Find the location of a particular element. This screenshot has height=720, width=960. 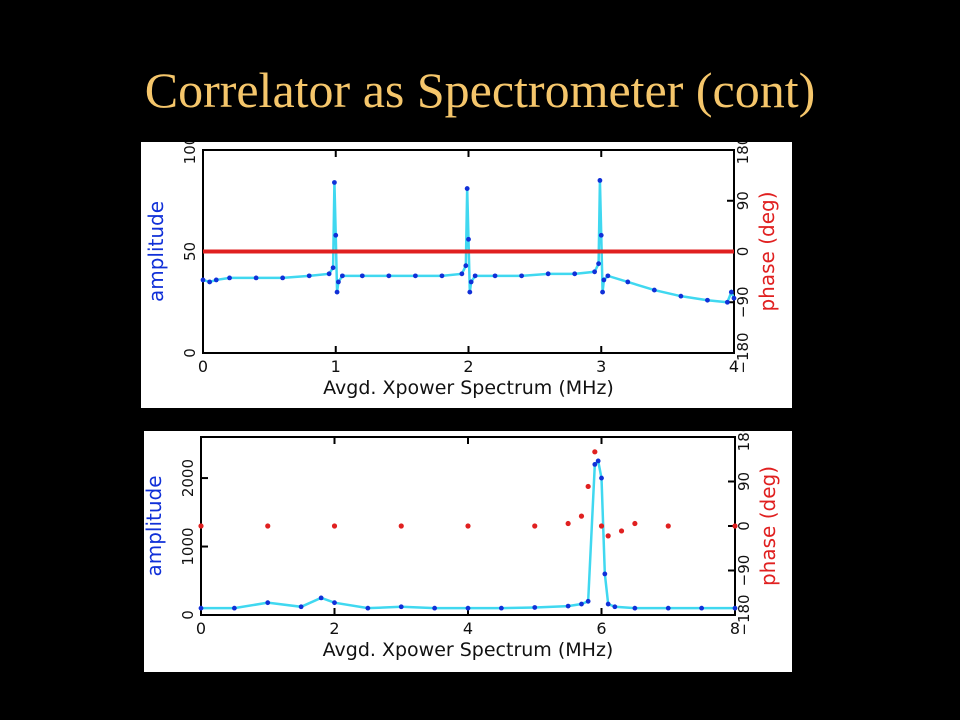

x-tick-label: 3 is located at coordinates (601, 366).